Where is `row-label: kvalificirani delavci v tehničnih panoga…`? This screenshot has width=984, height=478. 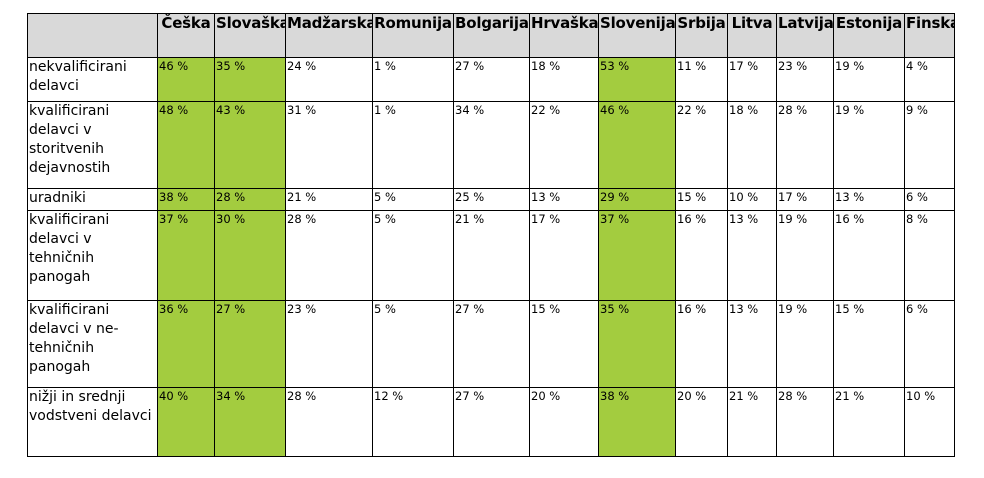 row-label: kvalificirani delavci v tehničnih panoga… is located at coordinates (92, 255).